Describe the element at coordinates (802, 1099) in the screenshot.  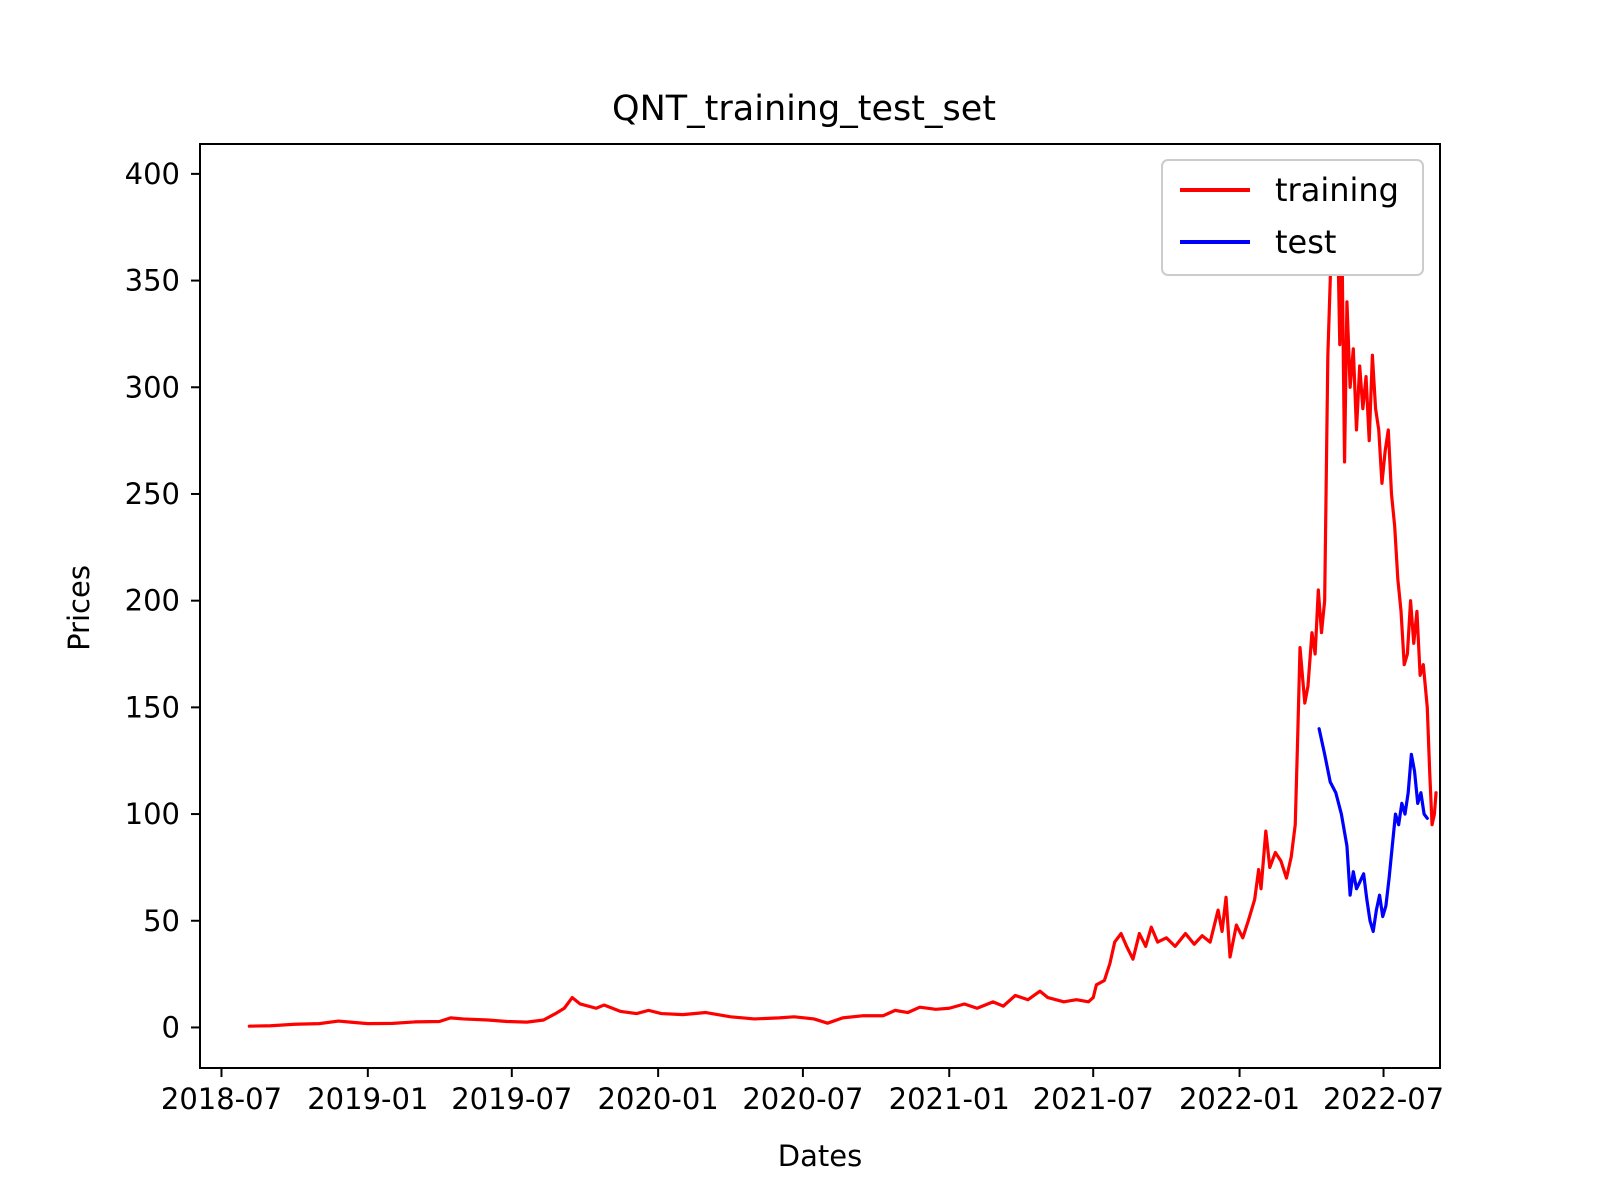
I see `x-tick-label: 2020-07` at that location.